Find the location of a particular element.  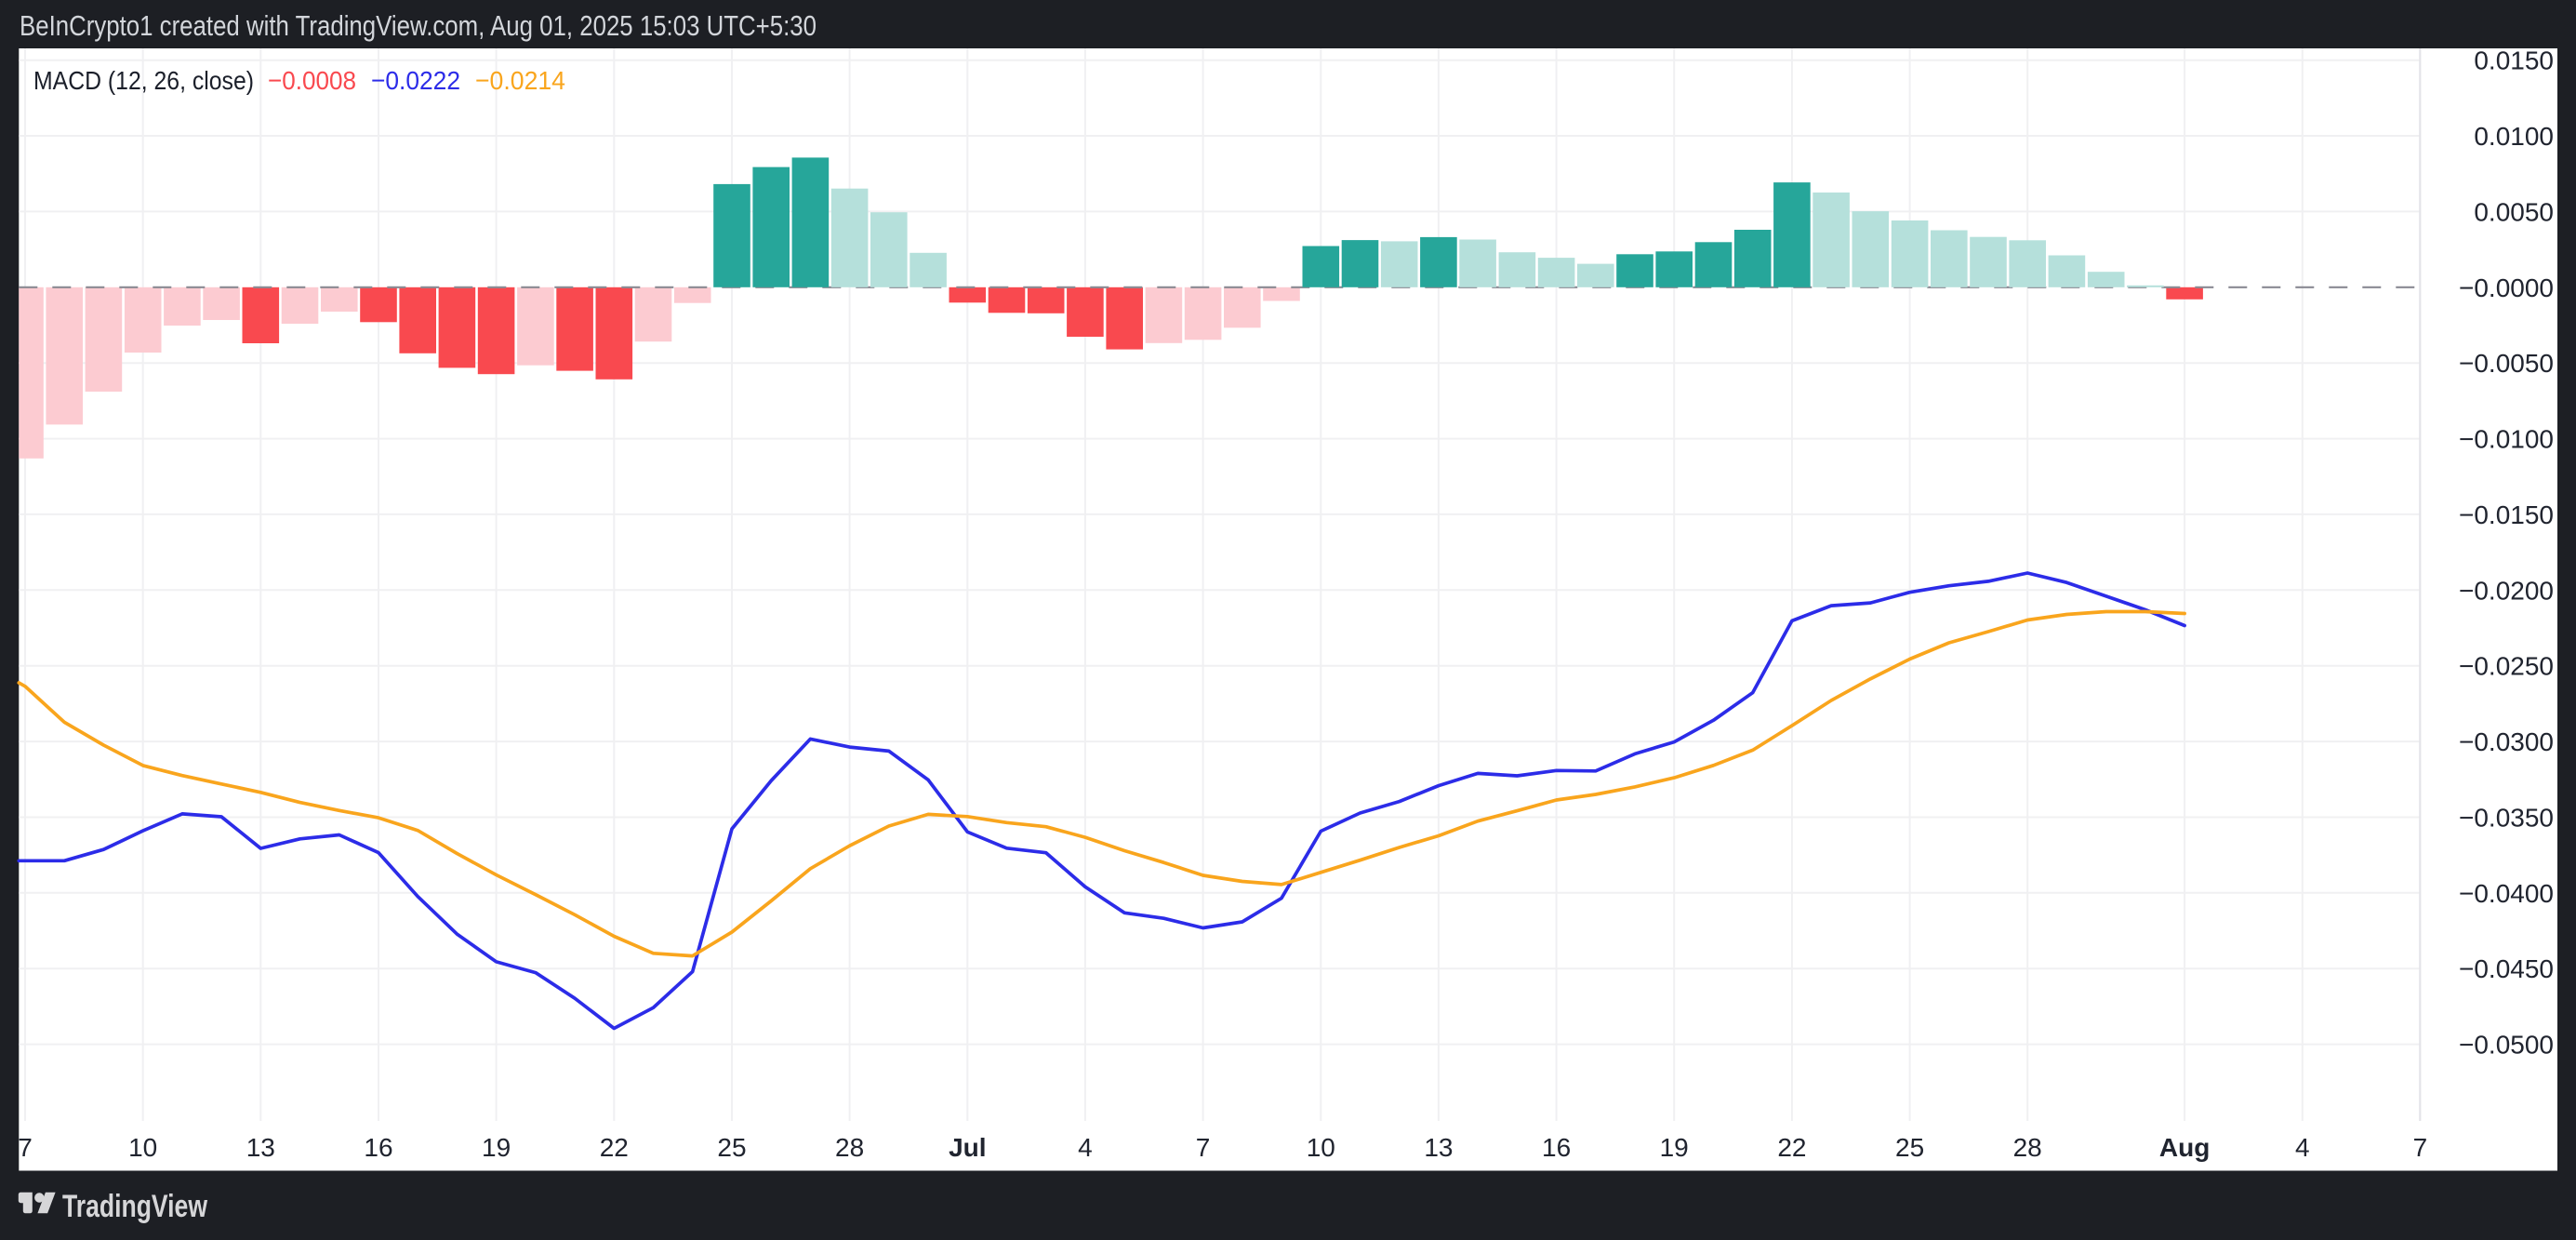

svg-text: −0.0400 is located at coordinates (2506, 893).